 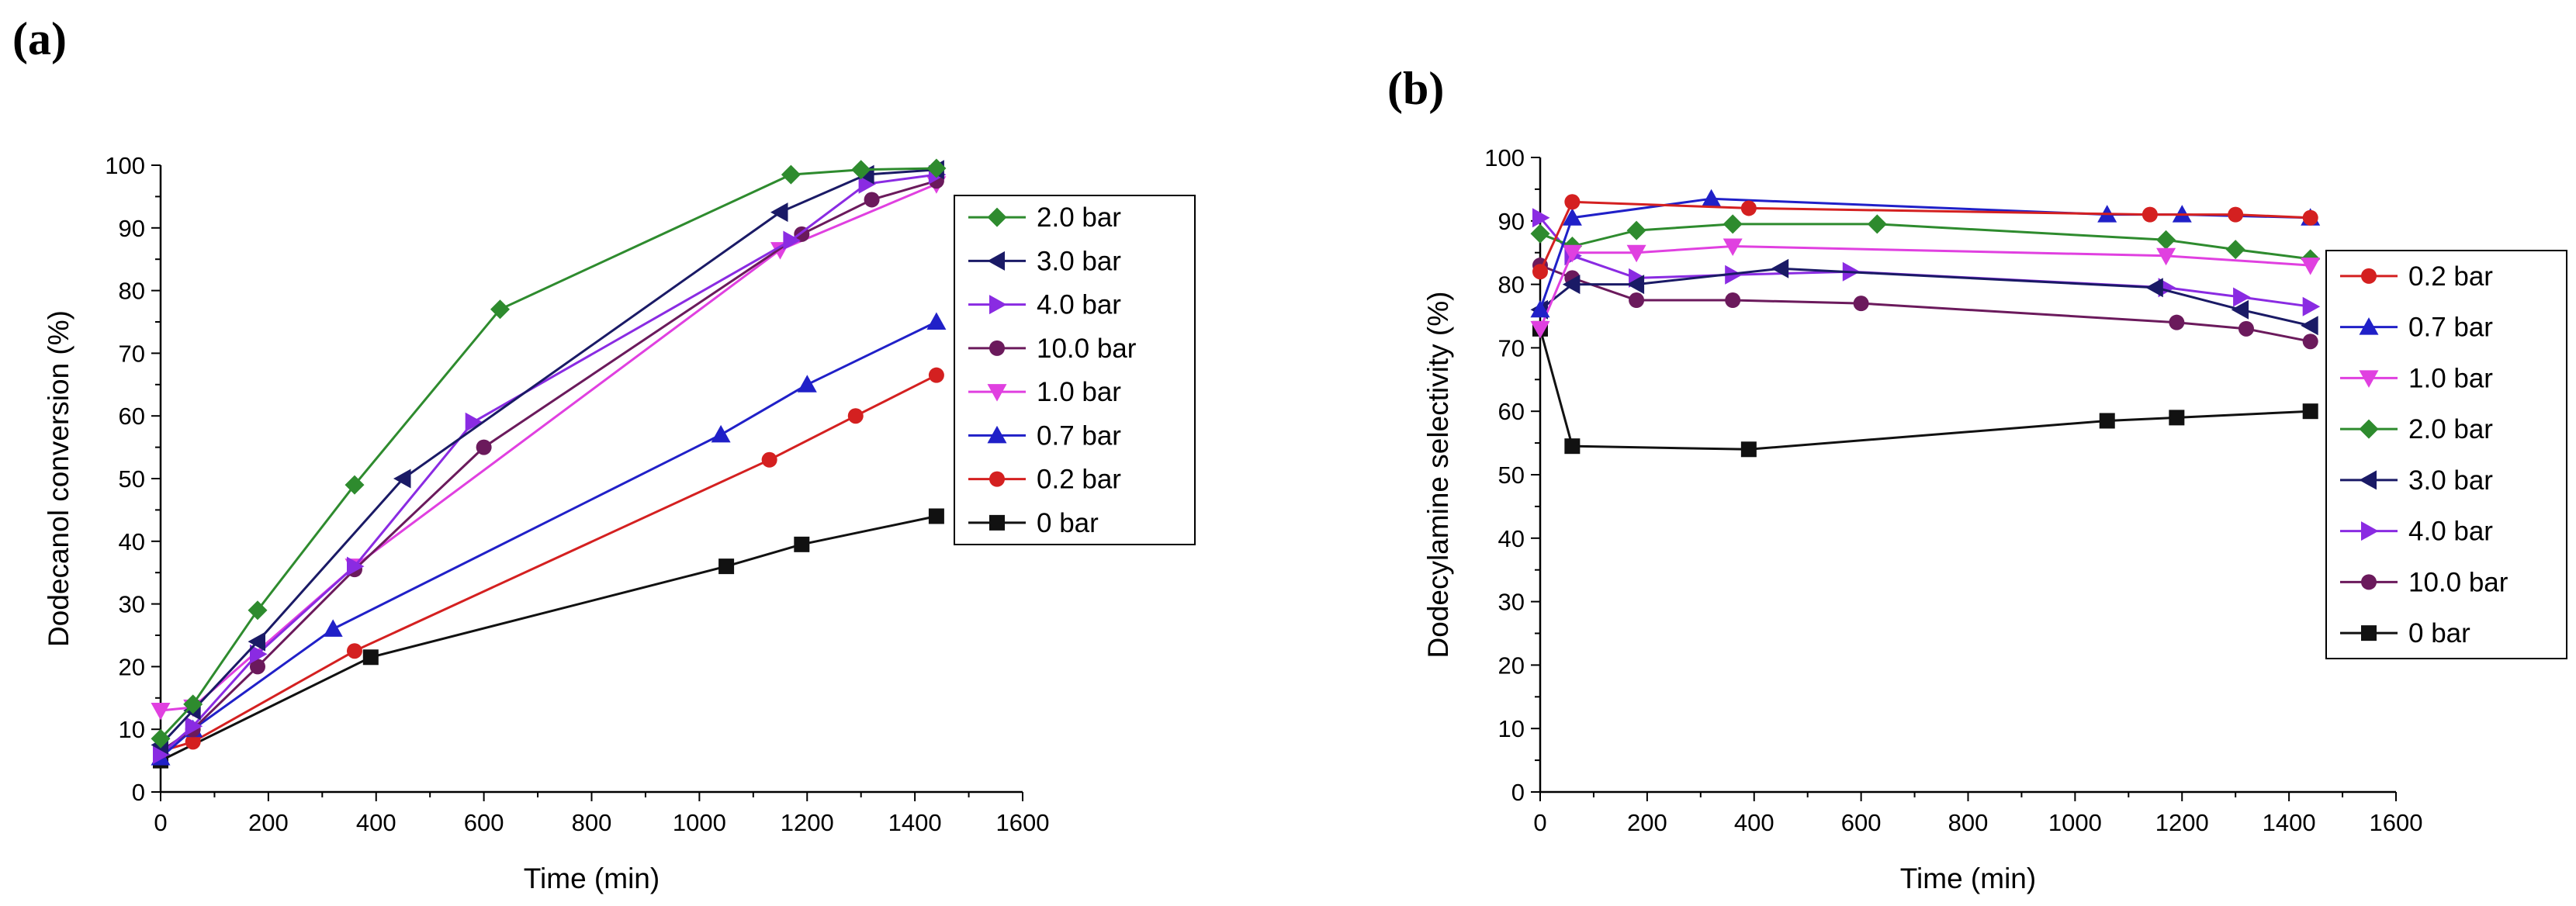 What do you see at coordinates (132, 604) in the screenshot?
I see `y-tick-label-a: 30` at bounding box center [132, 604].